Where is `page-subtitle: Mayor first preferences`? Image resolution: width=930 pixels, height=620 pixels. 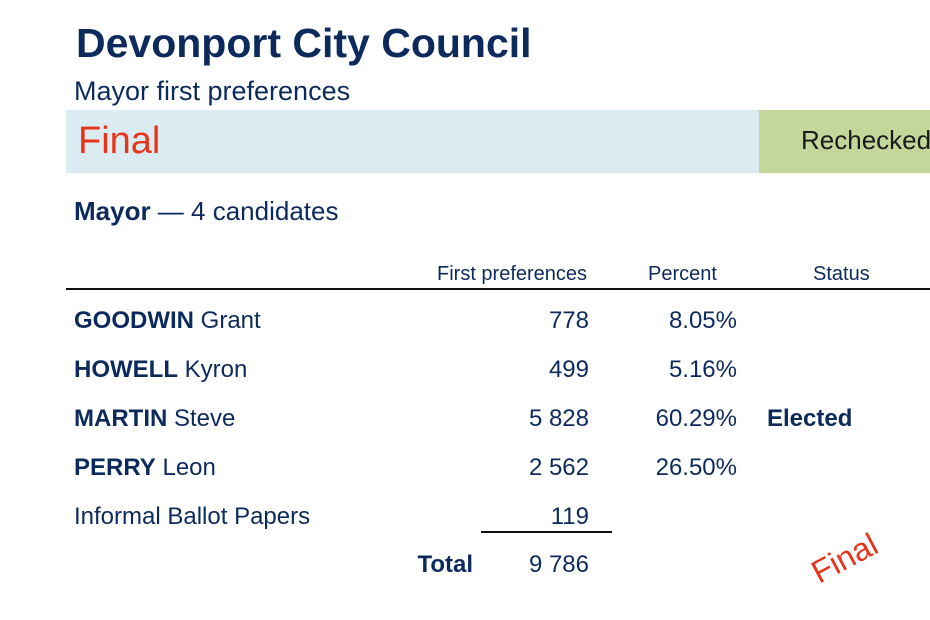 page-subtitle: Mayor first preferences is located at coordinates (212, 91).